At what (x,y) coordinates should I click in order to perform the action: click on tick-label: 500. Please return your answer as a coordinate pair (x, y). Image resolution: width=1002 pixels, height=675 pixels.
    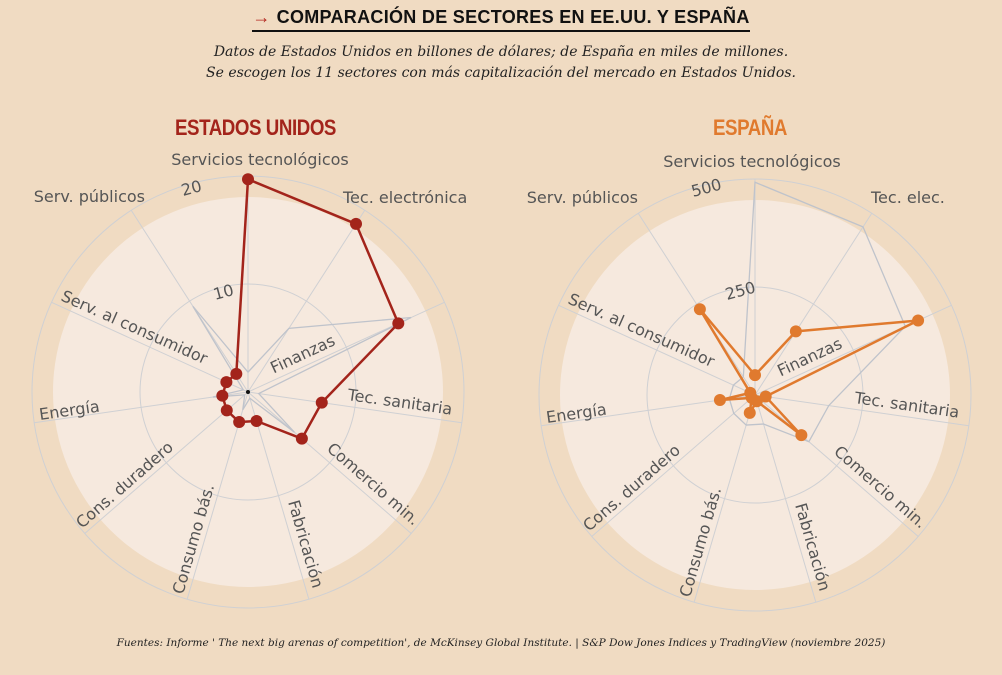
    Looking at the image, I should click on (706, 188).